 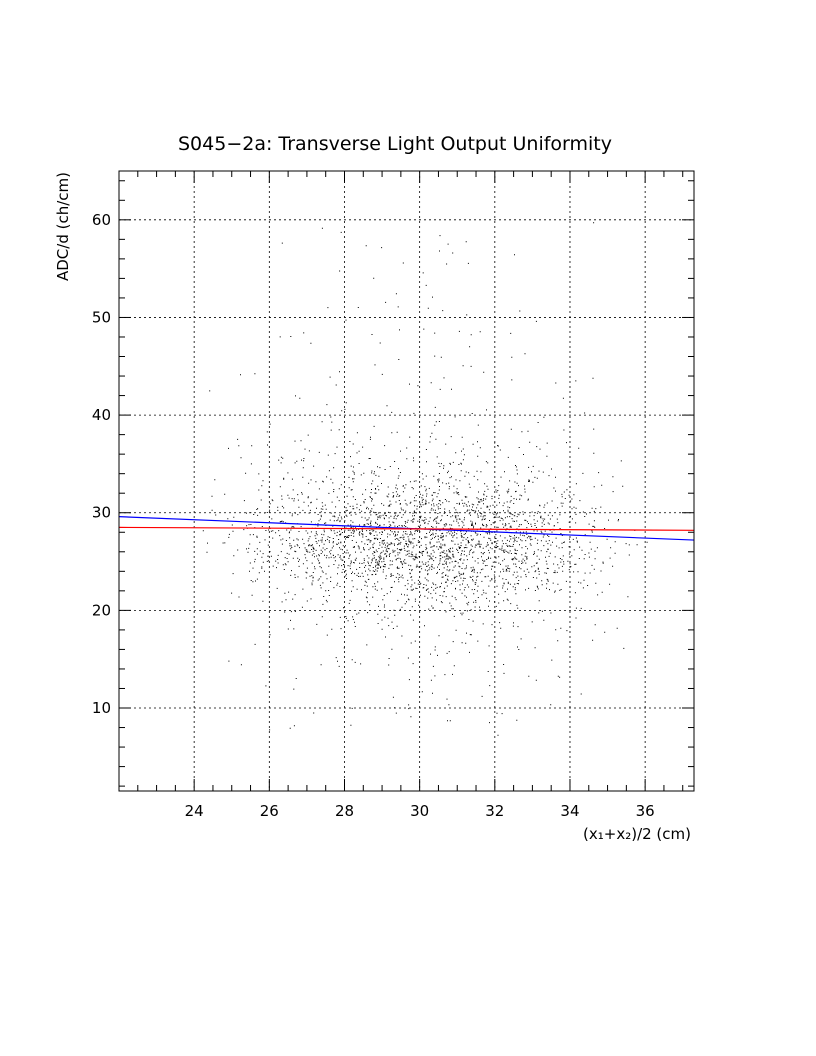 I want to click on y-tick-label: 40, so click(x=101, y=415).